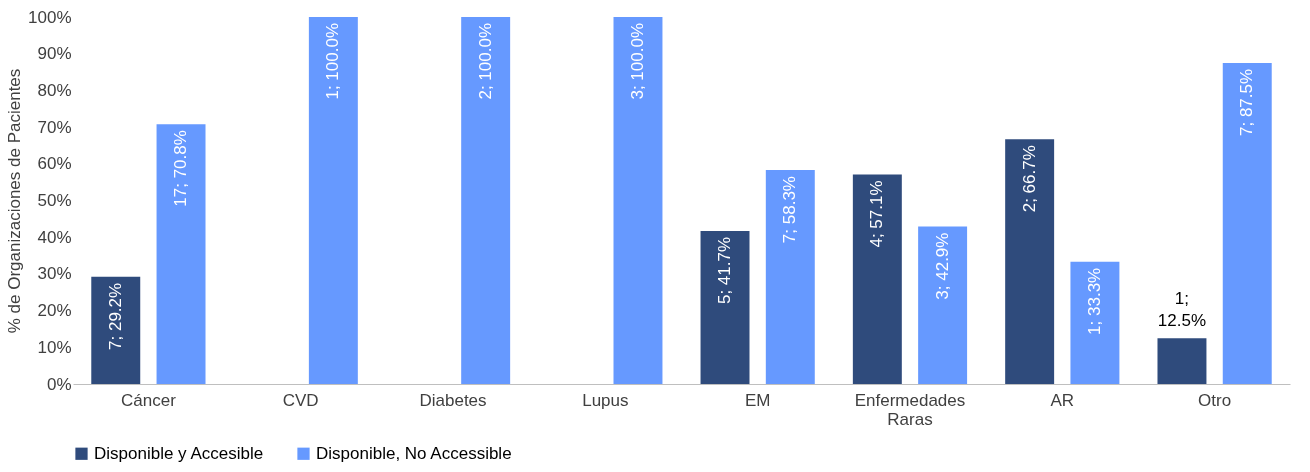  I want to click on data-label: 2; 66.7%, so click(1029, 179).